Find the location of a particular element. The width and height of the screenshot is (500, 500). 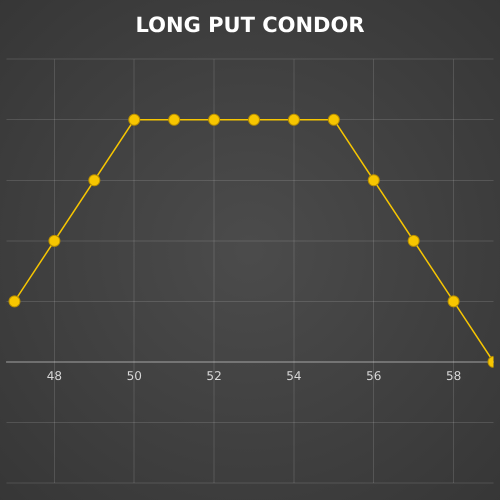

x-tick-label: 48 is located at coordinates (54, 376).